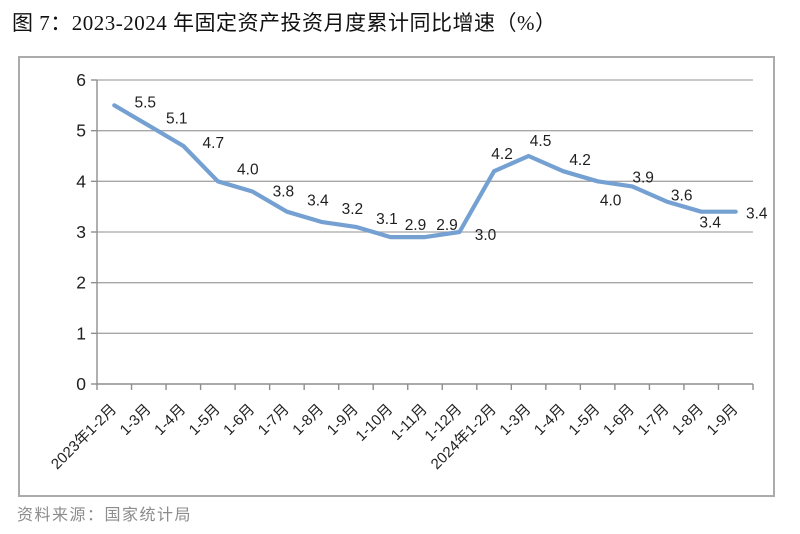 Image resolution: width=800 pixels, height=534 pixels. I want to click on x-axis-tick-label: 1-11月, so click(409, 422).